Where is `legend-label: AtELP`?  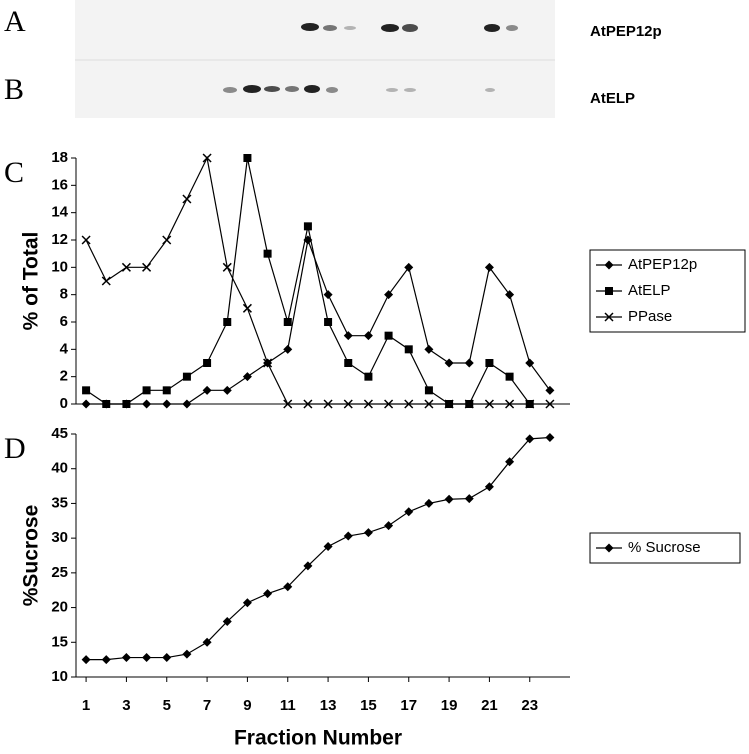
legend-label: AtELP is located at coordinates (649, 290).